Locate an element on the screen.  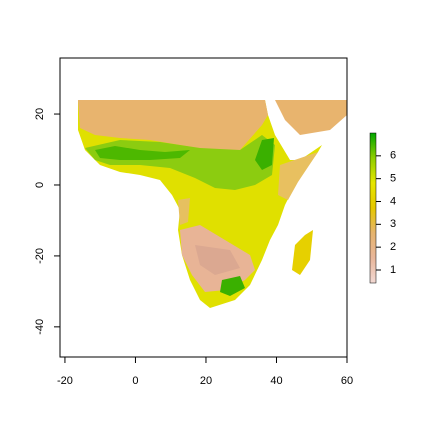
legend-tick-label: 5 is located at coordinates (393, 179).